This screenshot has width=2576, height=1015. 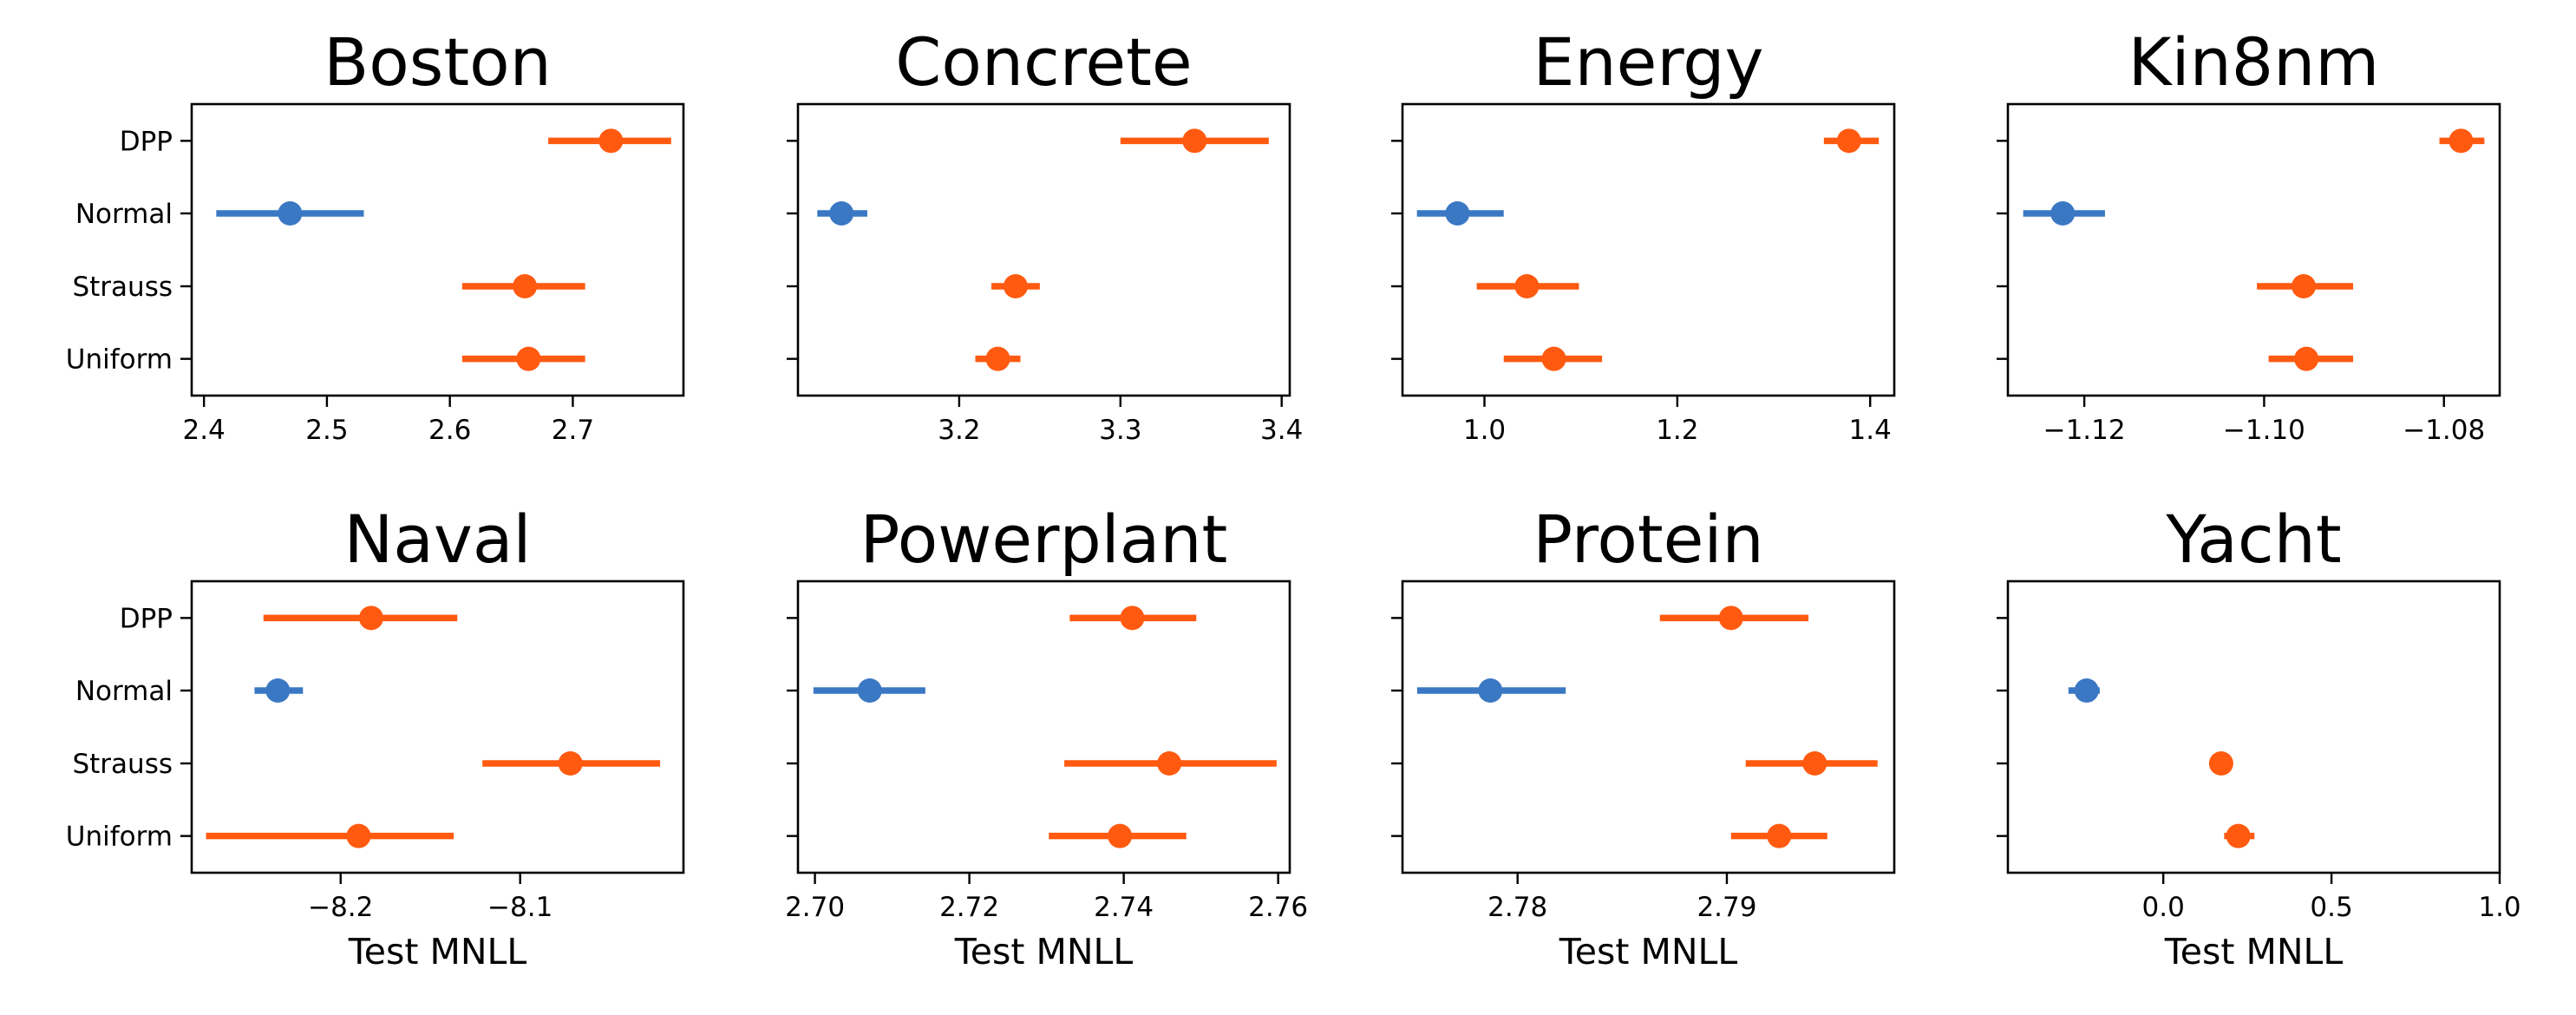 What do you see at coordinates (1517, 907) in the screenshot?
I see `x-tick-label: 2.78` at bounding box center [1517, 907].